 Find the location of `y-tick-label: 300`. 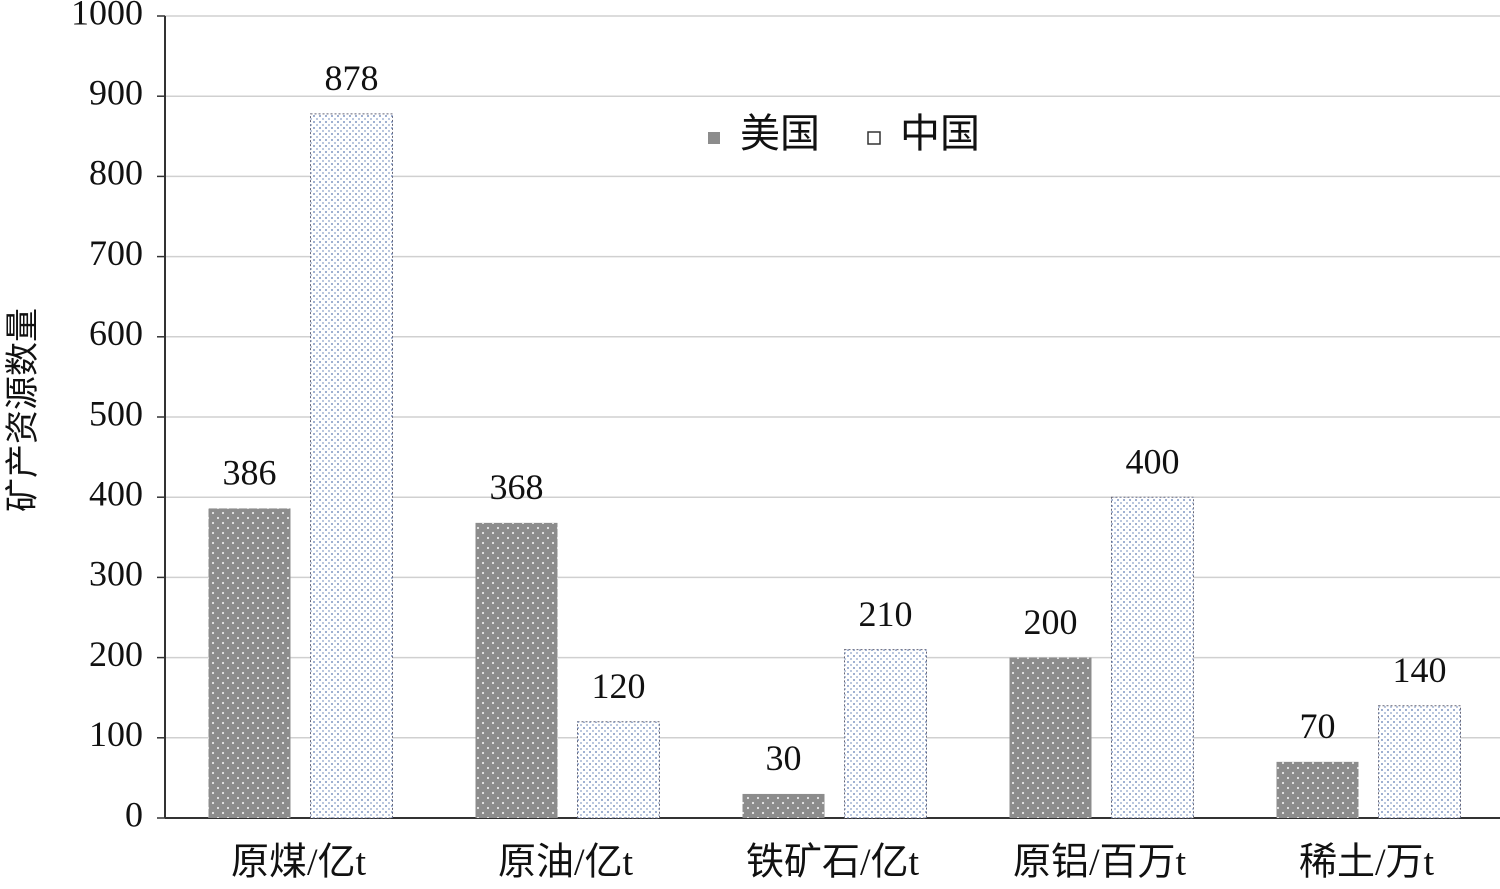

y-tick-label: 300 is located at coordinates (116, 574).